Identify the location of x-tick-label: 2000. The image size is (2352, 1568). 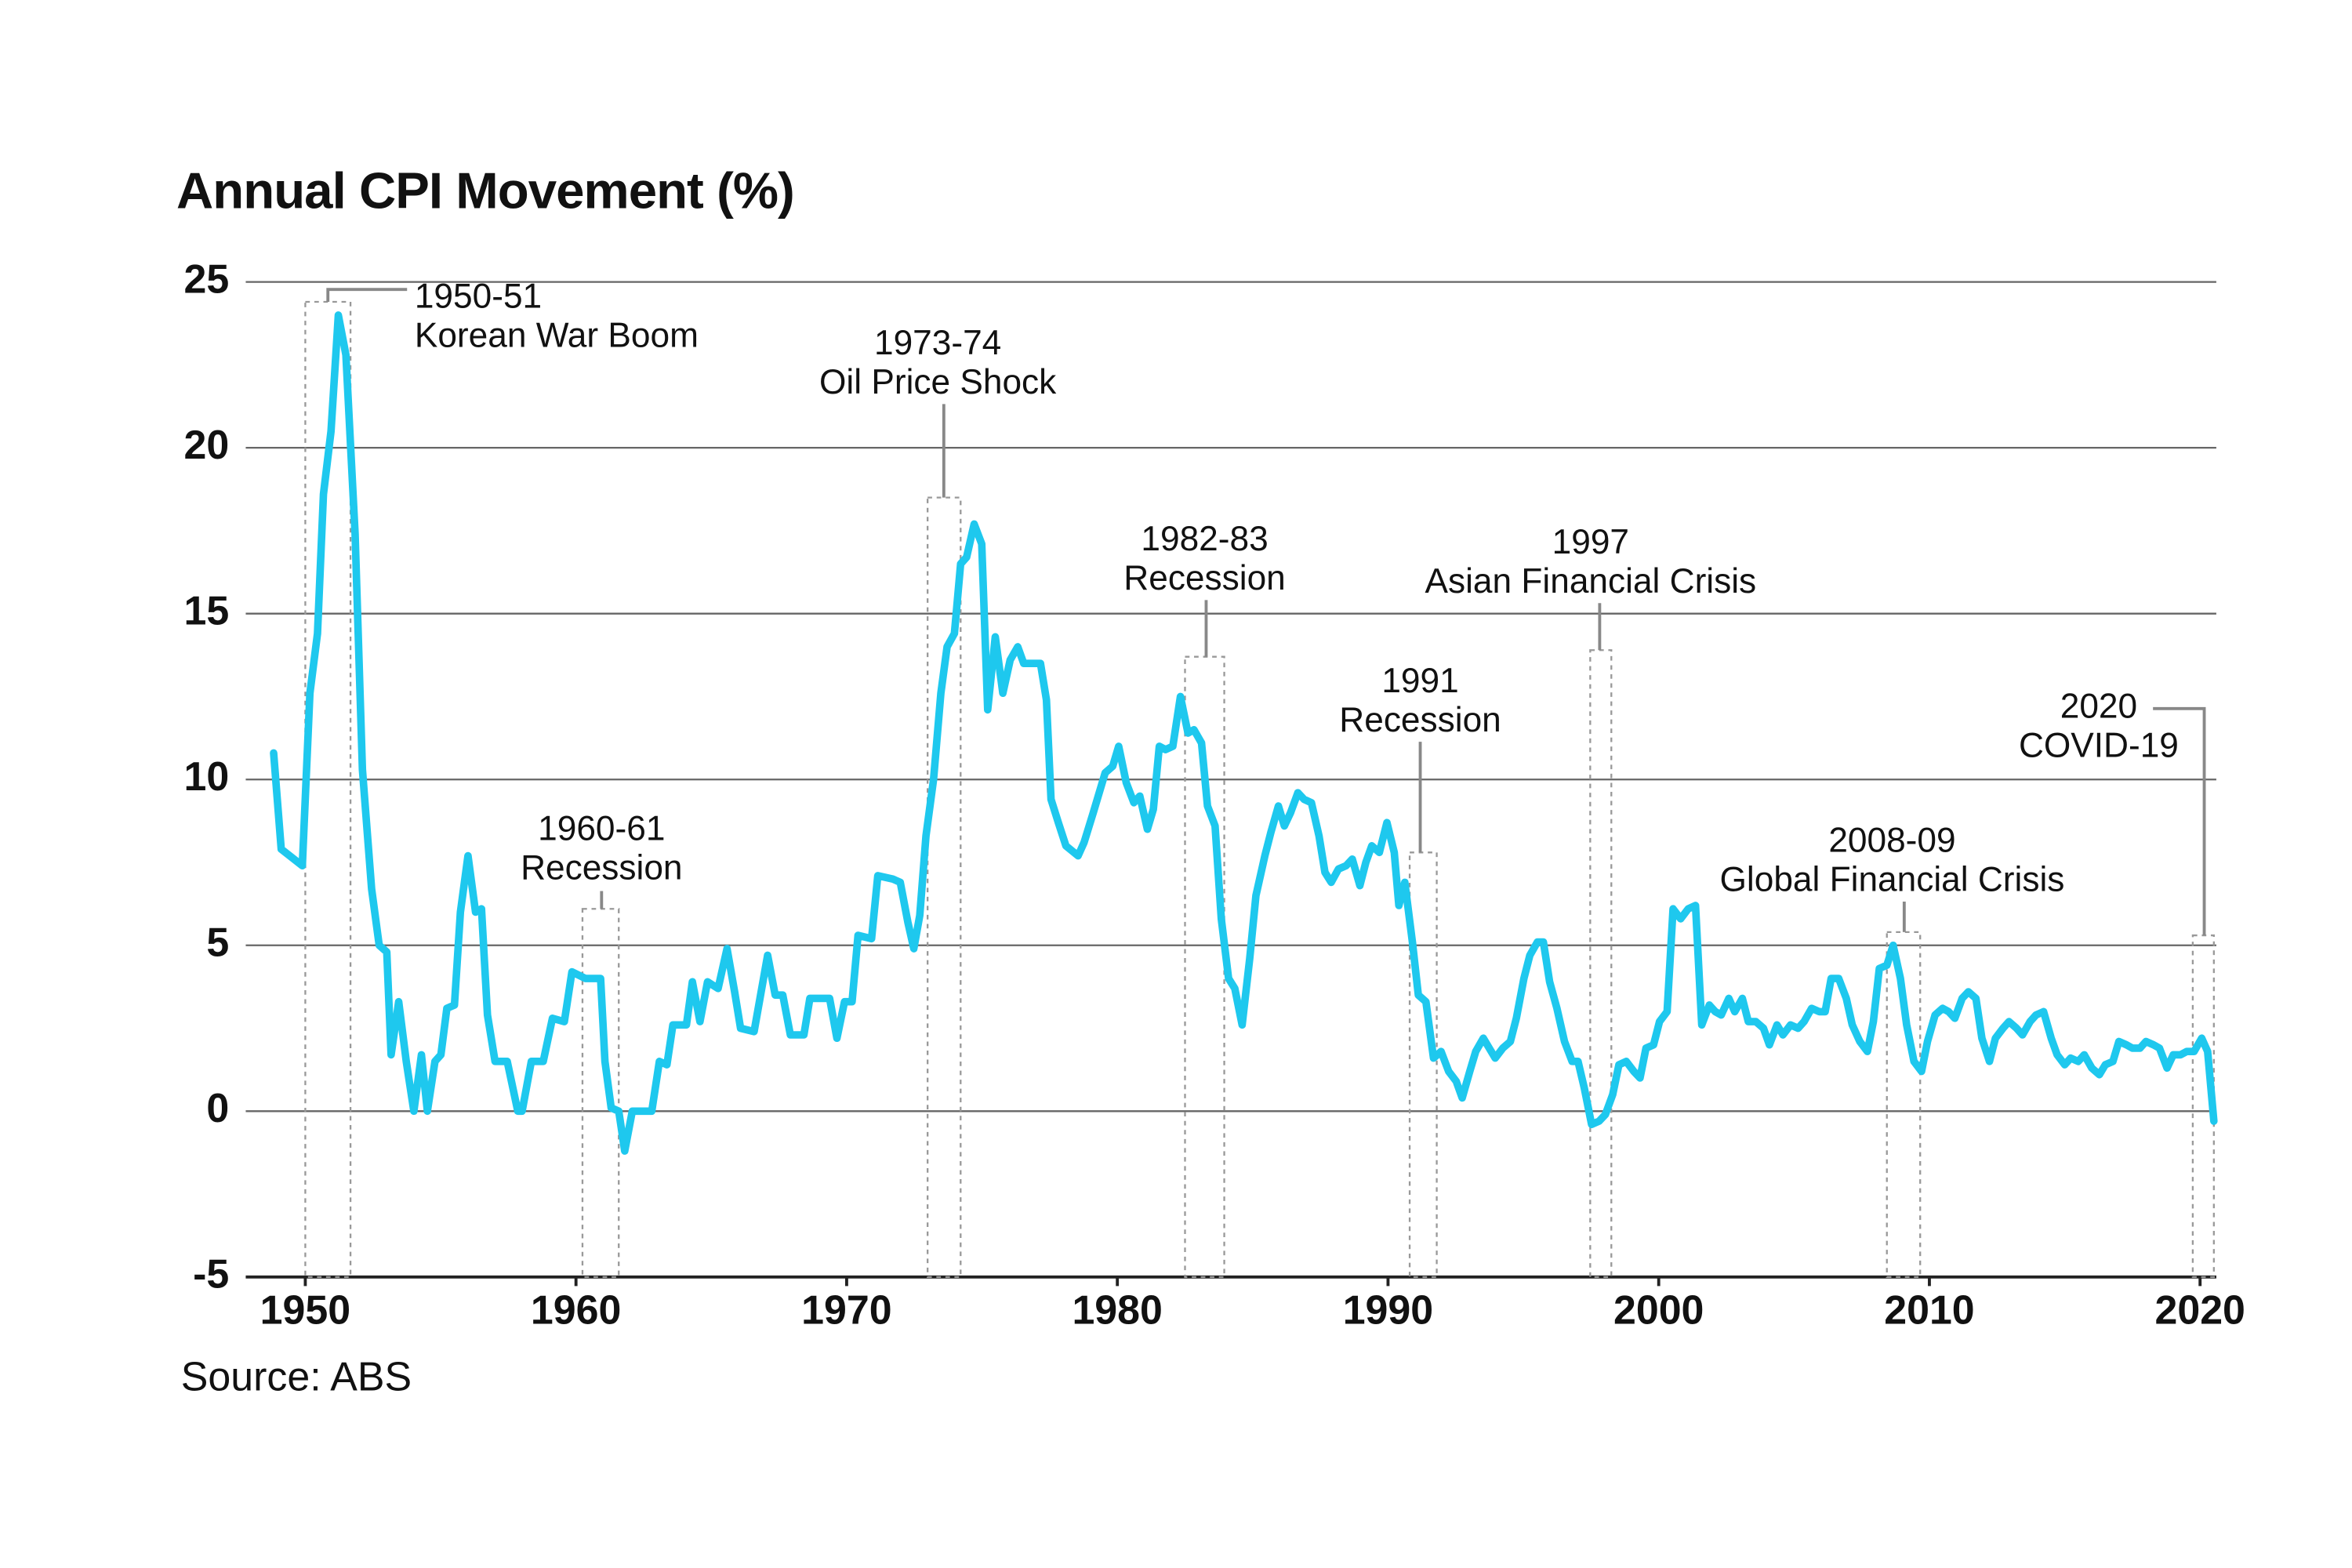
(1658, 1311).